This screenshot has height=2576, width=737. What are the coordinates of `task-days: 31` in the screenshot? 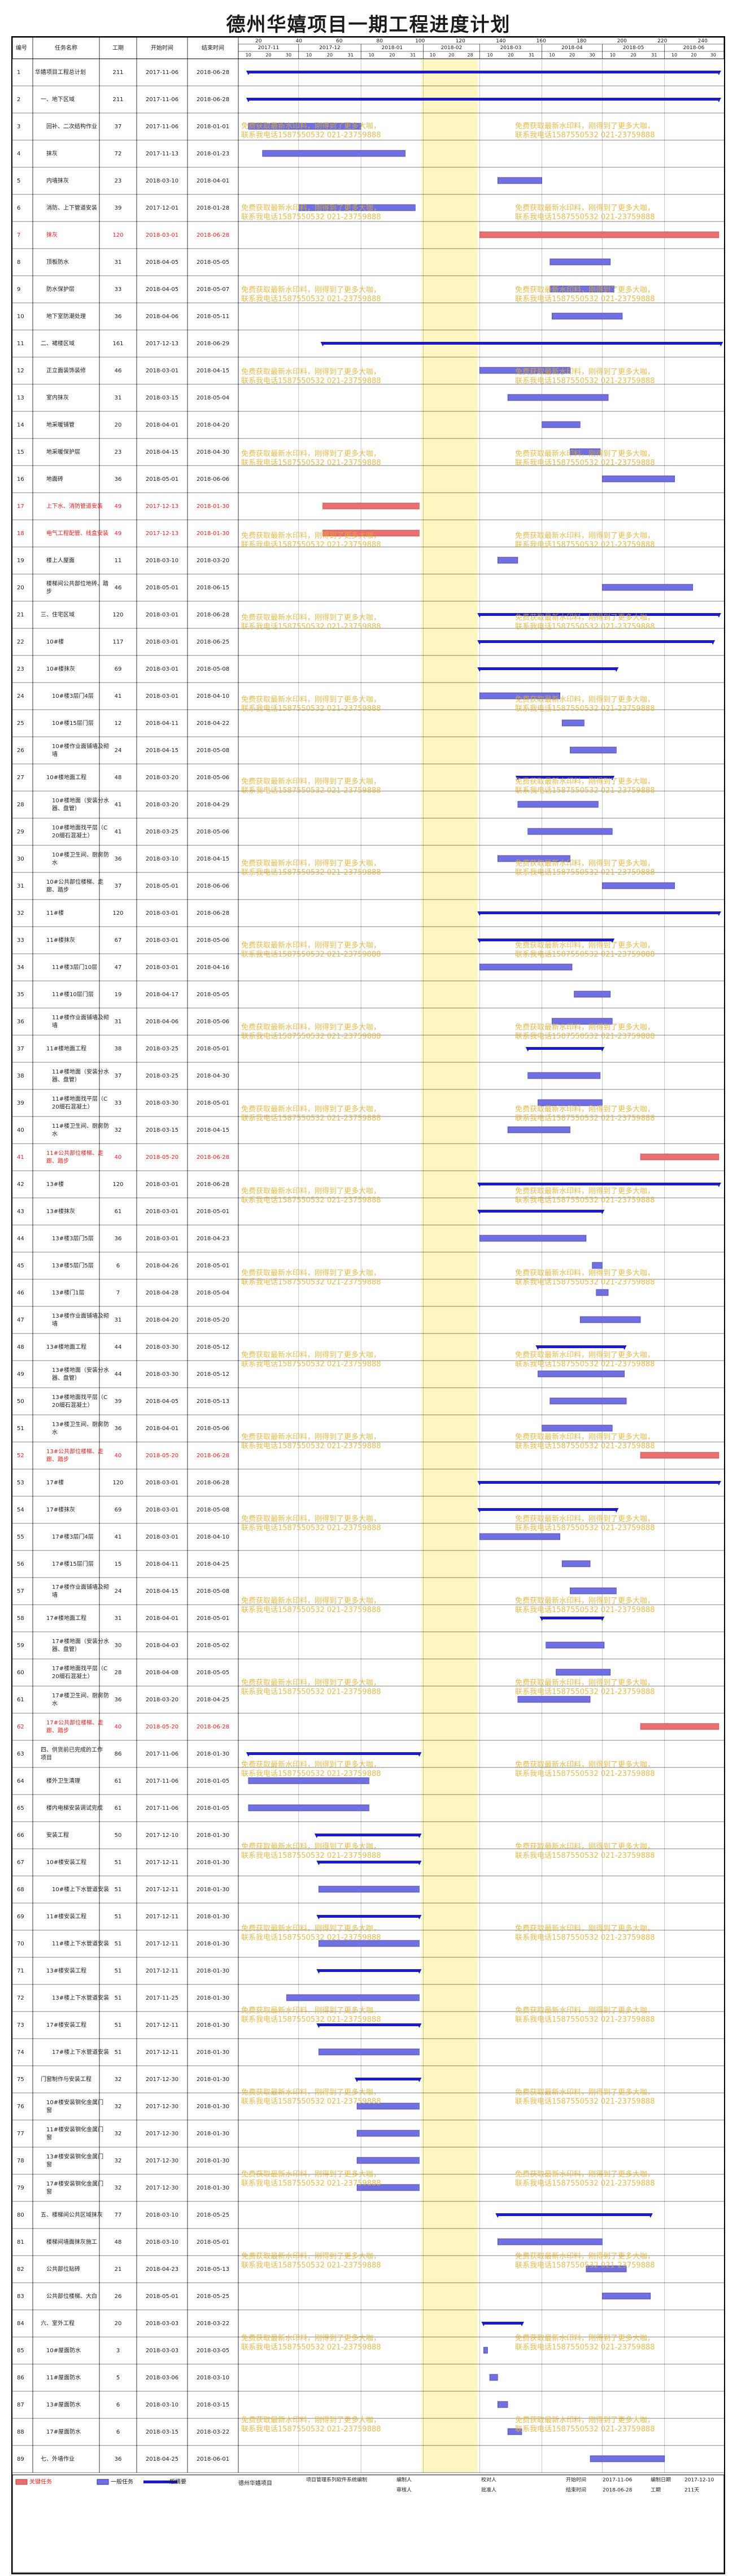 It's located at (118, 1618).